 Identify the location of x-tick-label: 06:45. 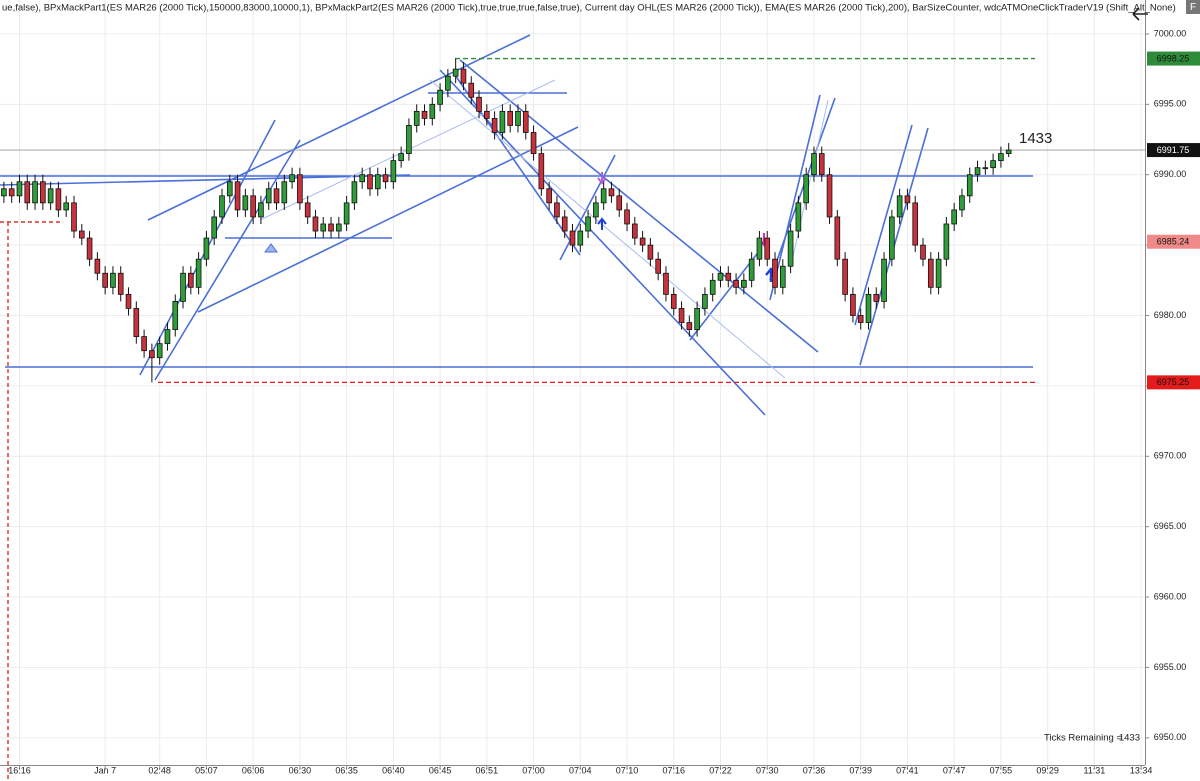
(440, 770).